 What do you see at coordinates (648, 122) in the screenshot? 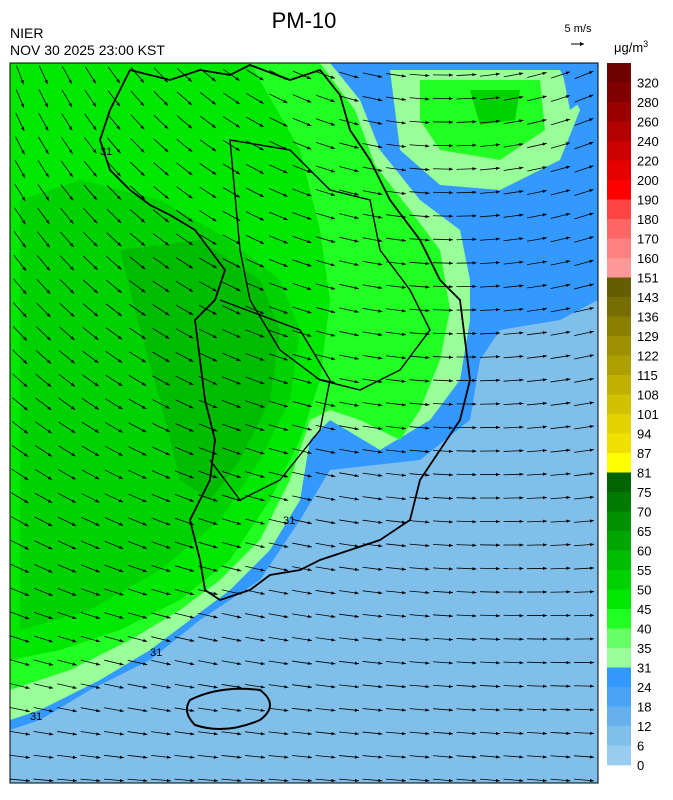
I see `colorbar-label: 260` at bounding box center [648, 122].